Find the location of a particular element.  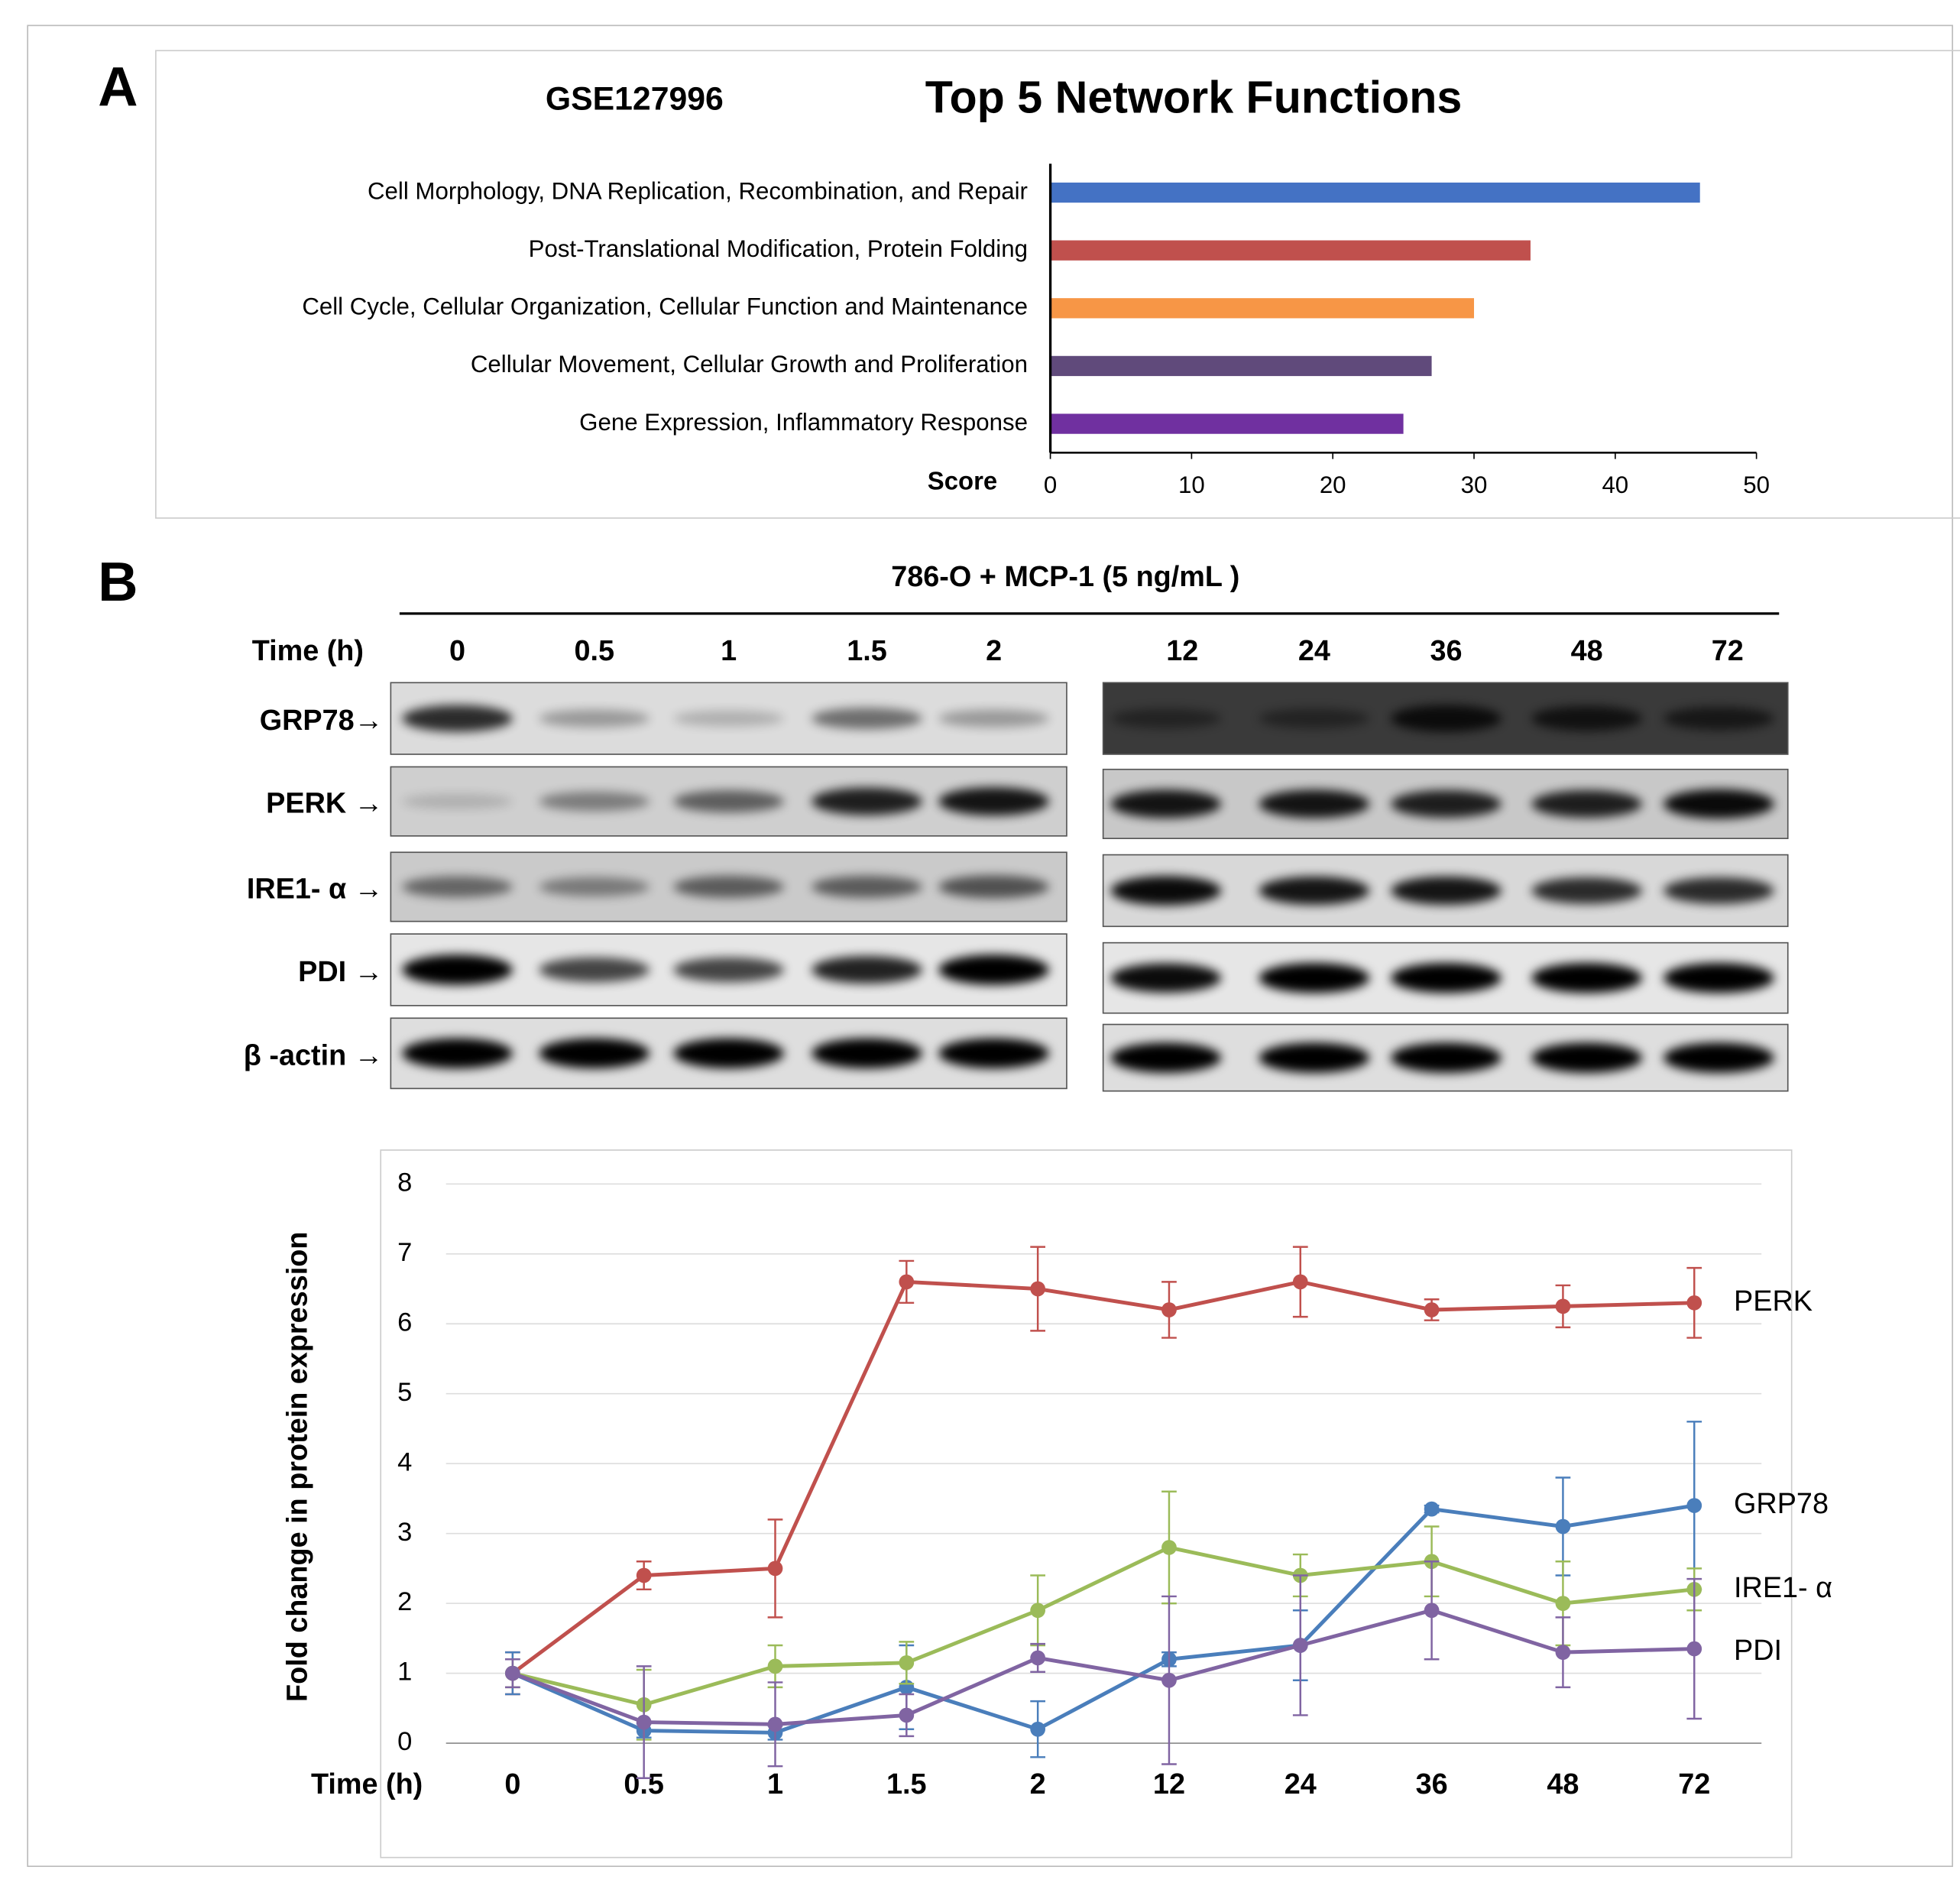

series-label: PERK is located at coordinates (1773, 1301).